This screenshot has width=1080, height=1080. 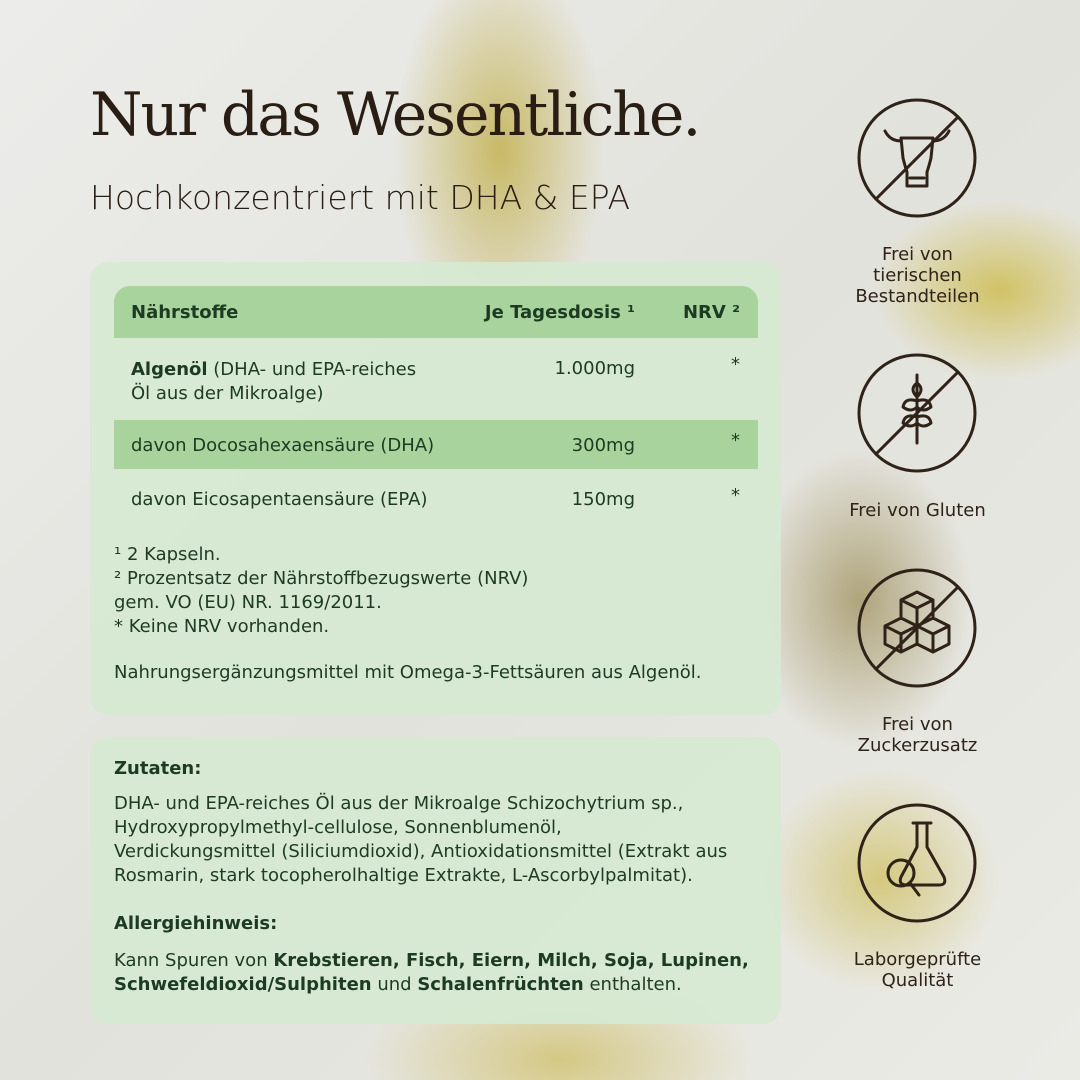 I want to click on footnote: * Keine NRV vorhanden., so click(x=222, y=626).